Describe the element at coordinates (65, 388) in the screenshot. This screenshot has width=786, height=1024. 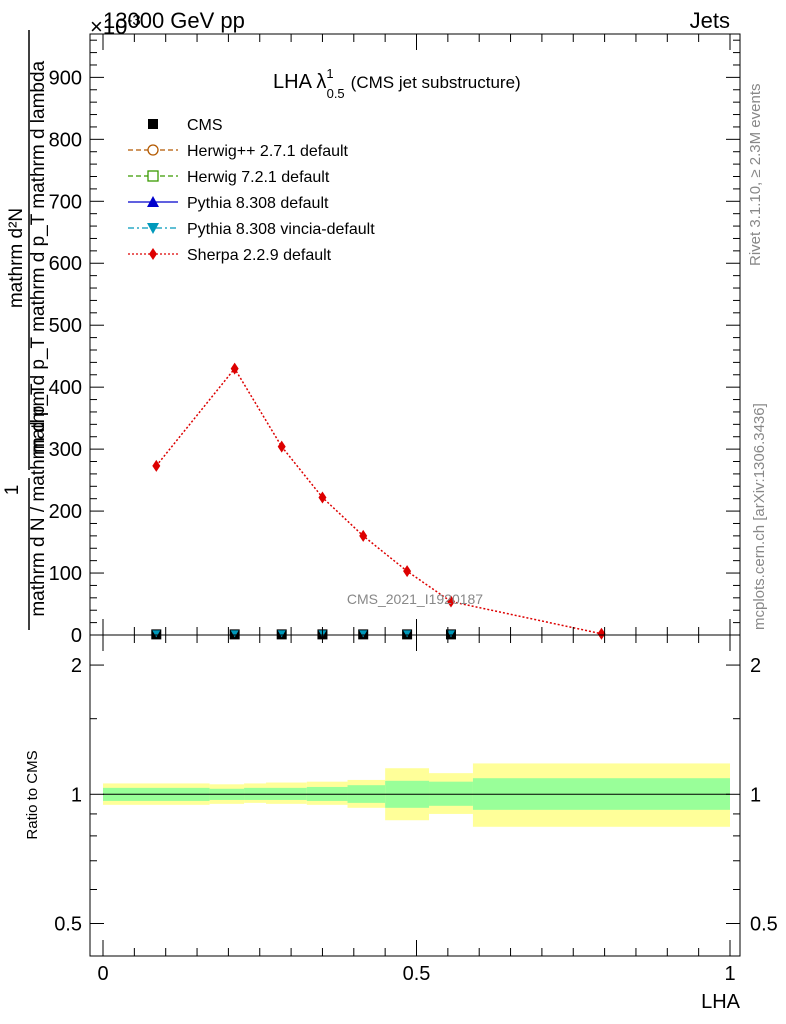
I see `y-tick-label: 400` at that location.